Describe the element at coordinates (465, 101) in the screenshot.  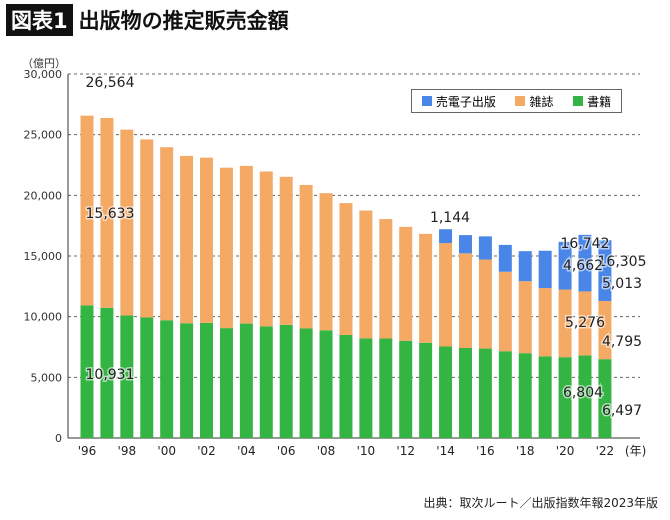
I see `legend-label: 売電子出版` at that location.